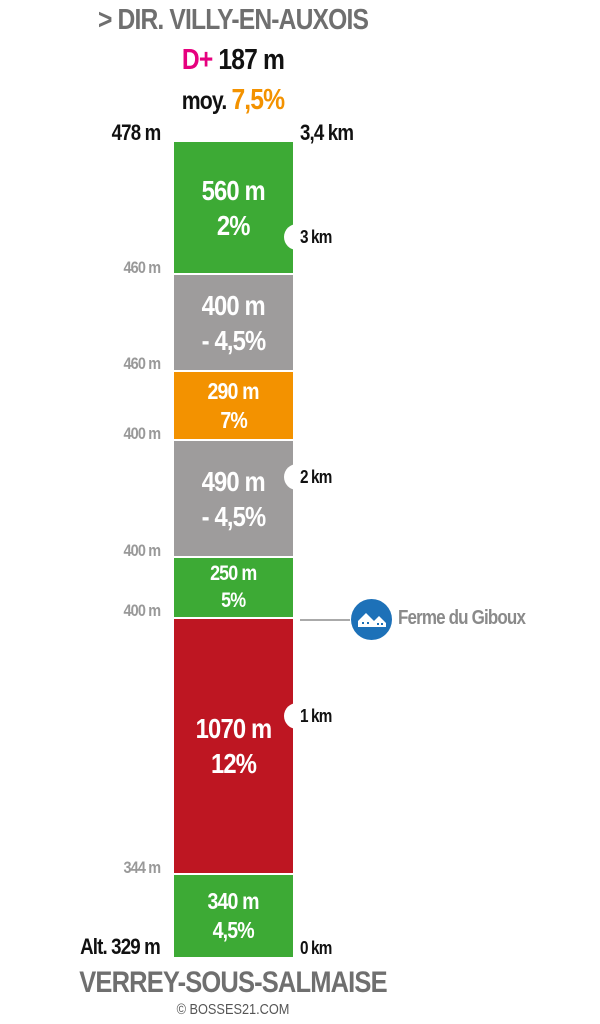 Image resolution: width=600 pixels, height=1024 pixels. I want to click on km-marker: 3 km, so click(316, 237).